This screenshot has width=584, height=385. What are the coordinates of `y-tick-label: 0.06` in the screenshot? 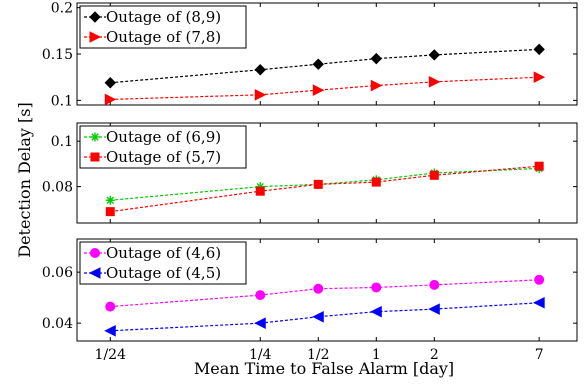 It's located at (57, 273).